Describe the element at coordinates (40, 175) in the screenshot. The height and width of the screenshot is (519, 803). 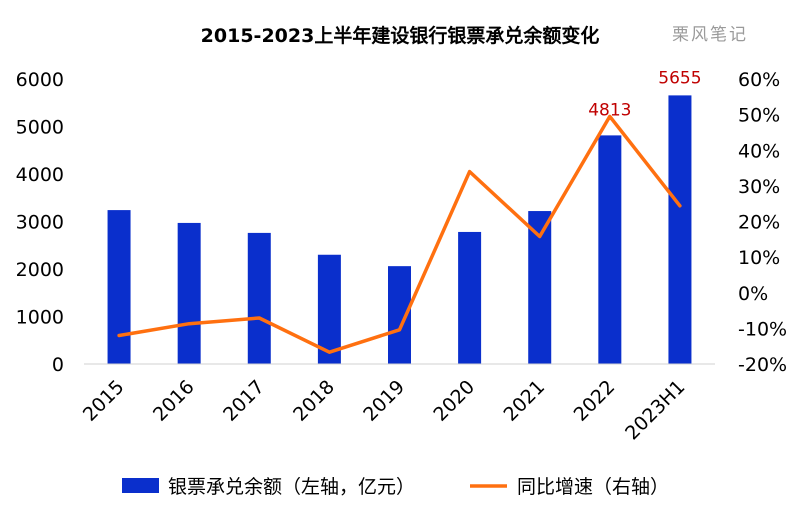
I see `y-left-tick-label: 4000` at that location.